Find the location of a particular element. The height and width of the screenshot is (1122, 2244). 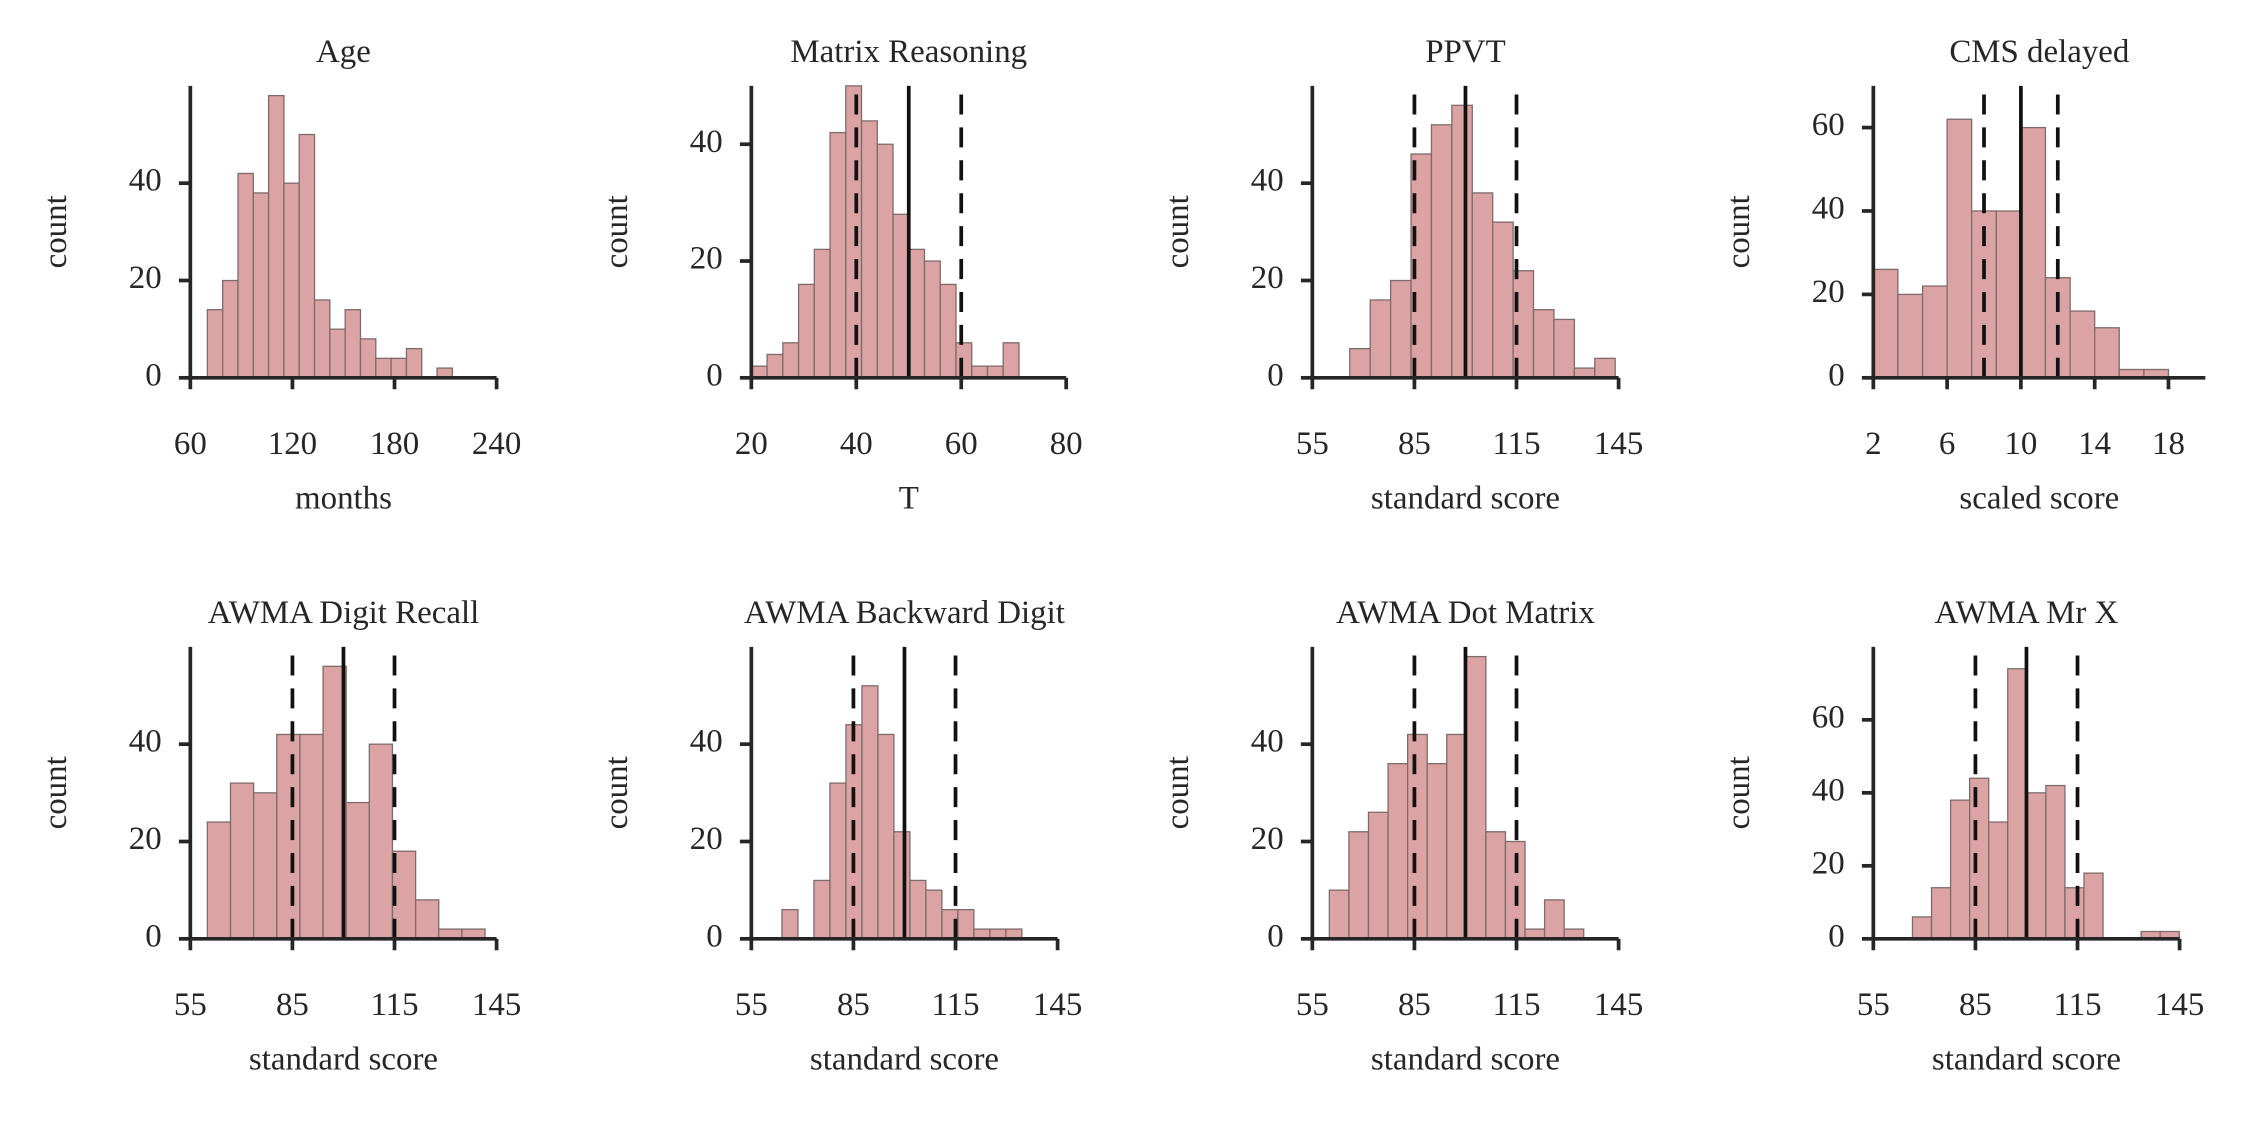

x-tick-label: 14 is located at coordinates (2094, 444).